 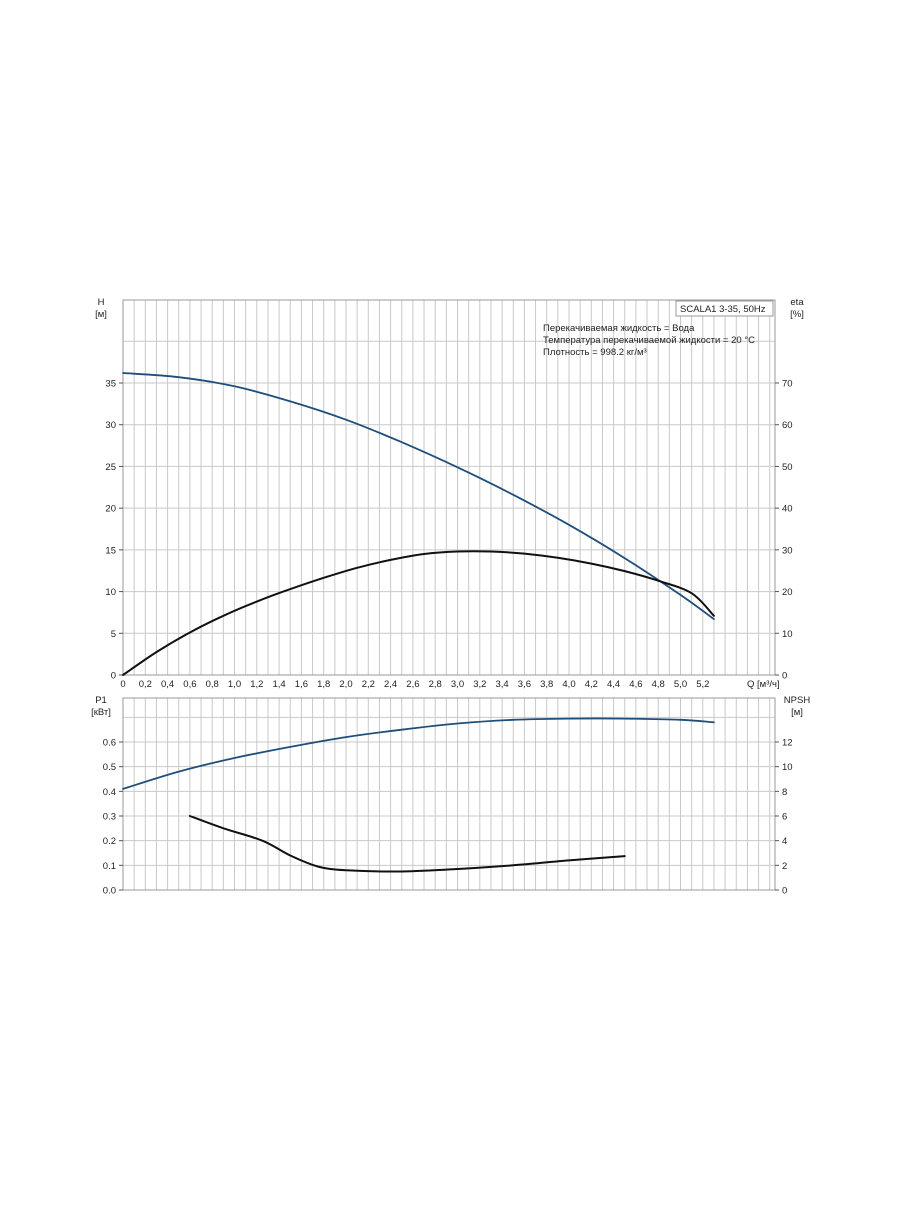 What do you see at coordinates (763, 684) in the screenshot?
I see `x-axis-title: Q [м³/ч]` at bounding box center [763, 684].